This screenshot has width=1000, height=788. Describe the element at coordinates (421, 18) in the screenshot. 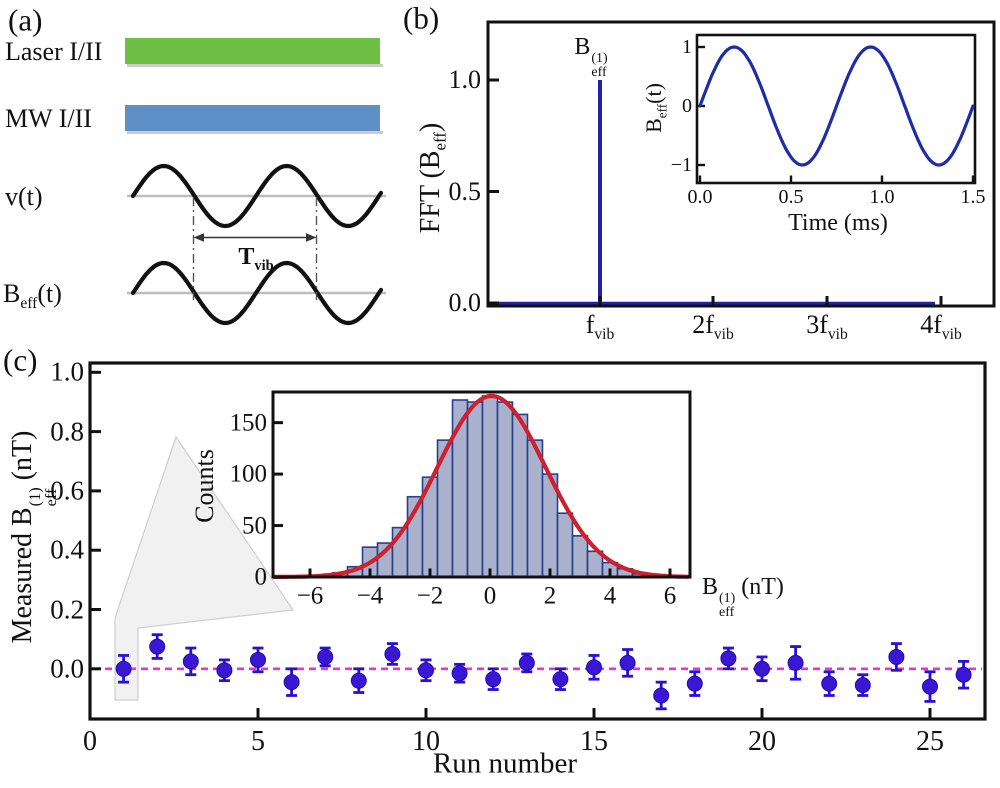

I see `panel-b-letter: (b)` at that location.